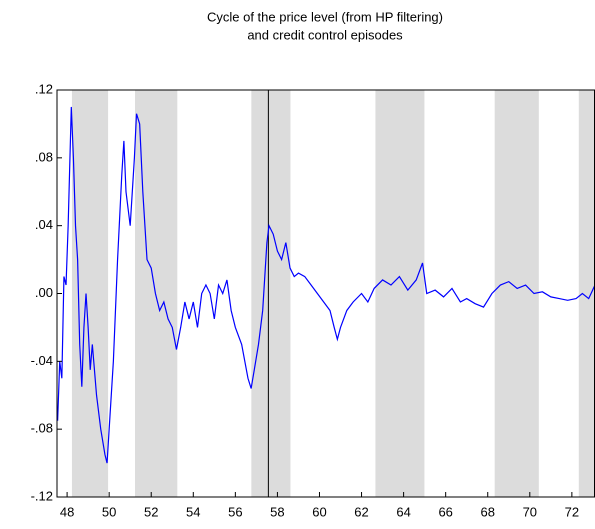 Image resolution: width=595 pixels, height=529 pixels. Describe the element at coordinates (44, 292) in the screenshot. I see `y-tick-label: .00` at that location.